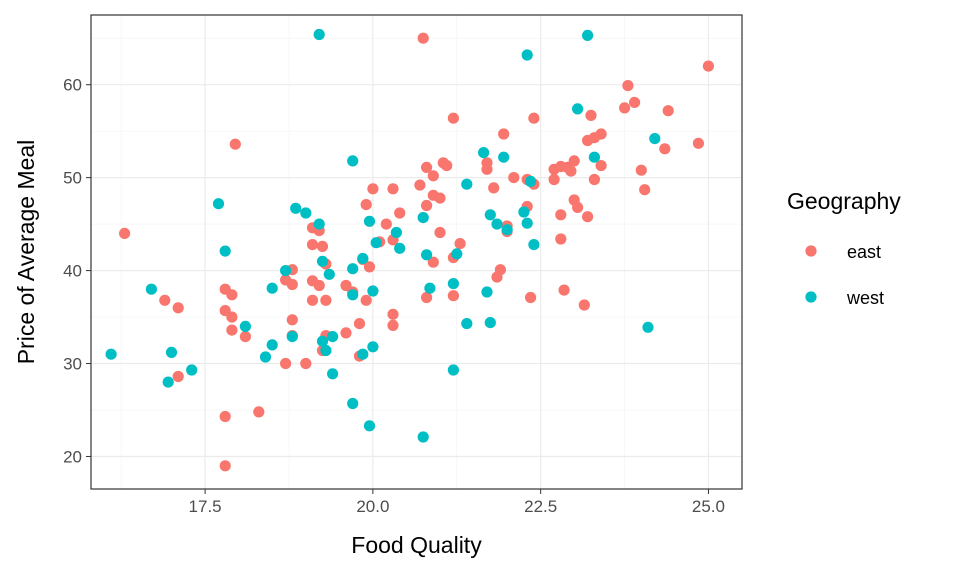 Image resolution: width=960 pixels, height=576 pixels. Describe the element at coordinates (457, 502) in the screenshot. I see `x-axis: 17.5 20.0 22.5 25.0` at that location.